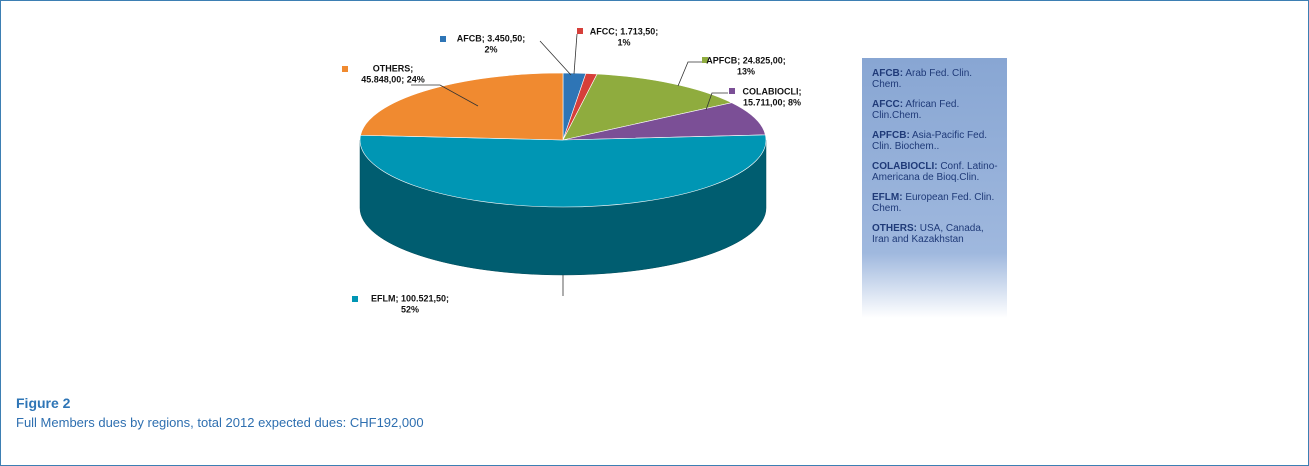 Image resolution: width=1309 pixels, height=466 pixels. I want to click on data-label: 45.848,00; 24%, so click(393, 79).